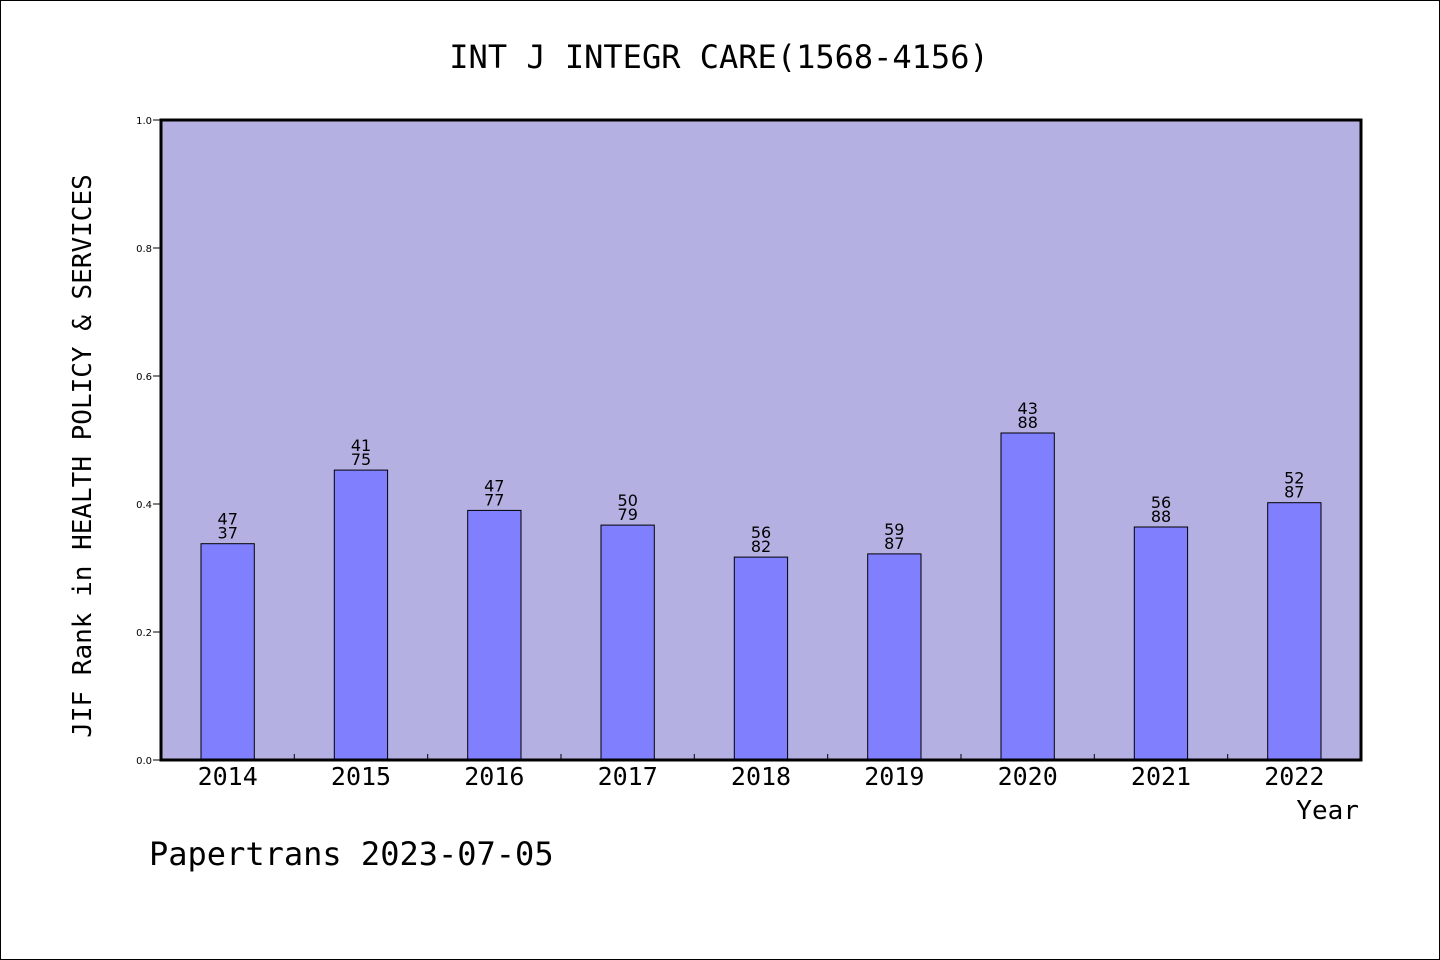 The height and width of the screenshot is (960, 1440). I want to click on x-tick-label-2019: 2019, so click(894, 776).